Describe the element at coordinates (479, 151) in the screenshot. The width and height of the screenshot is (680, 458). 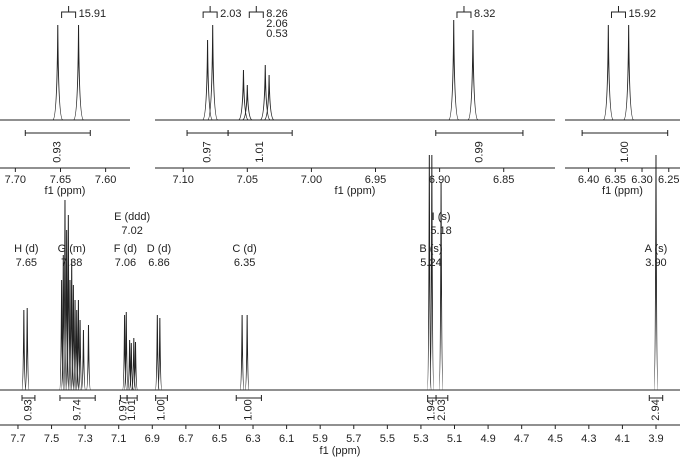
I see `integral-label: 0.99` at that location.